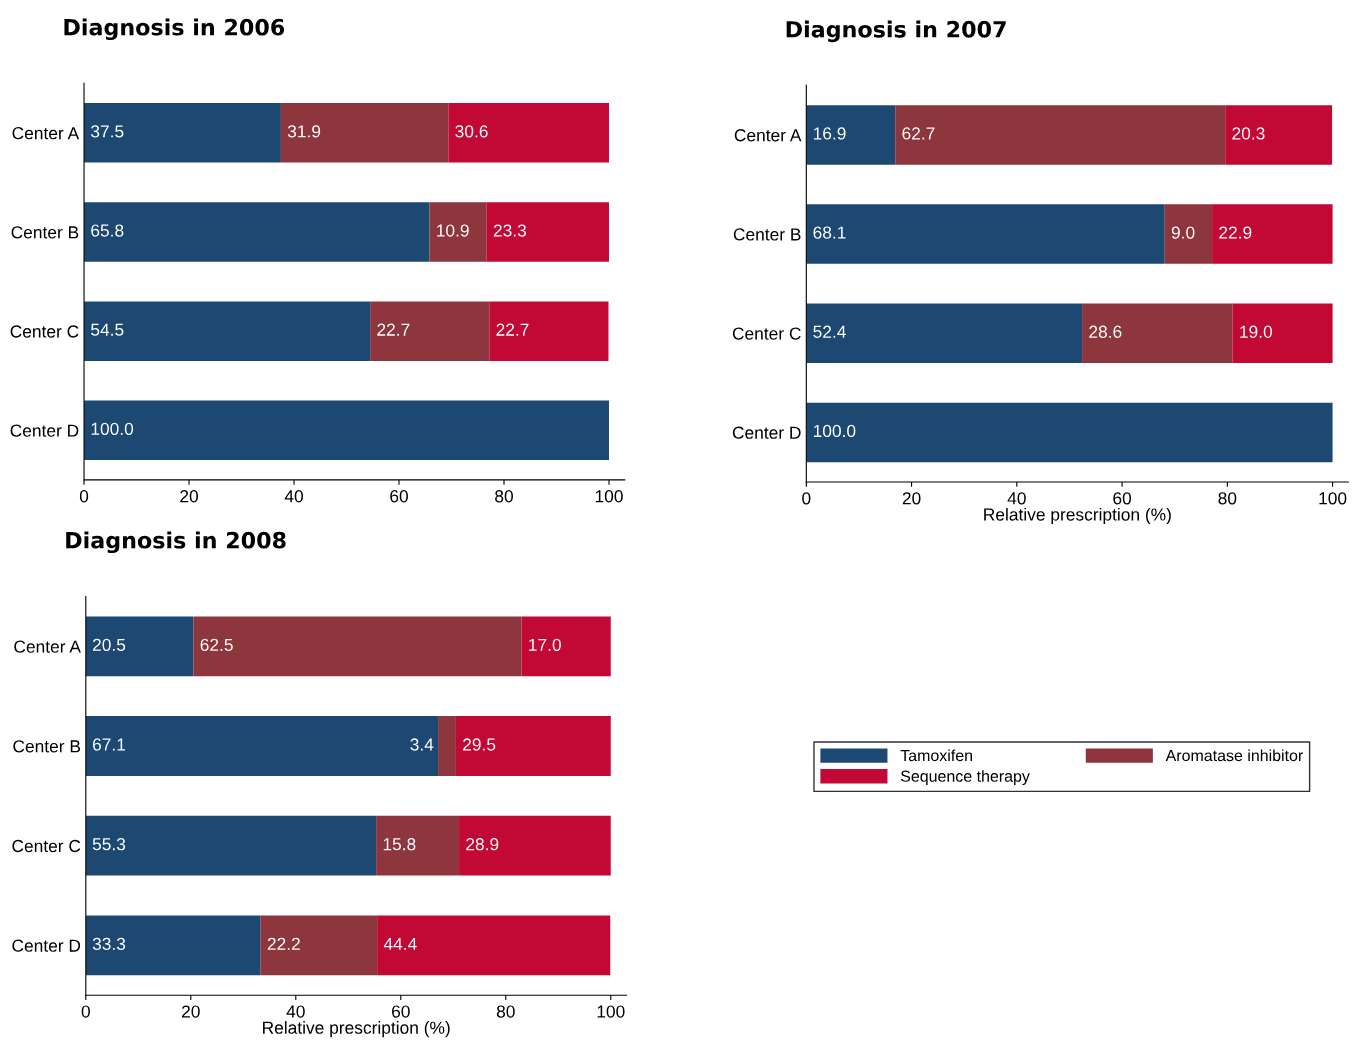 Image resolution: width=1362 pixels, height=1041 pixels. I want to click on data-label: 31.9, so click(304, 131).